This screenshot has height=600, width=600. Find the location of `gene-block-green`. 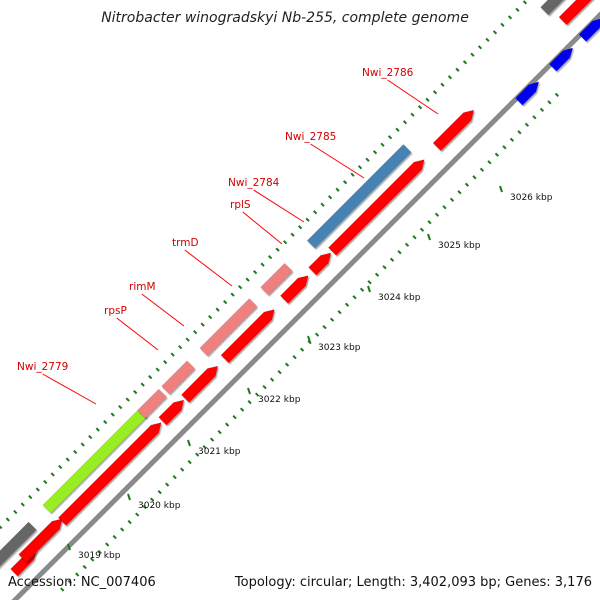

gene-block-green is located at coordinates (95, 461).